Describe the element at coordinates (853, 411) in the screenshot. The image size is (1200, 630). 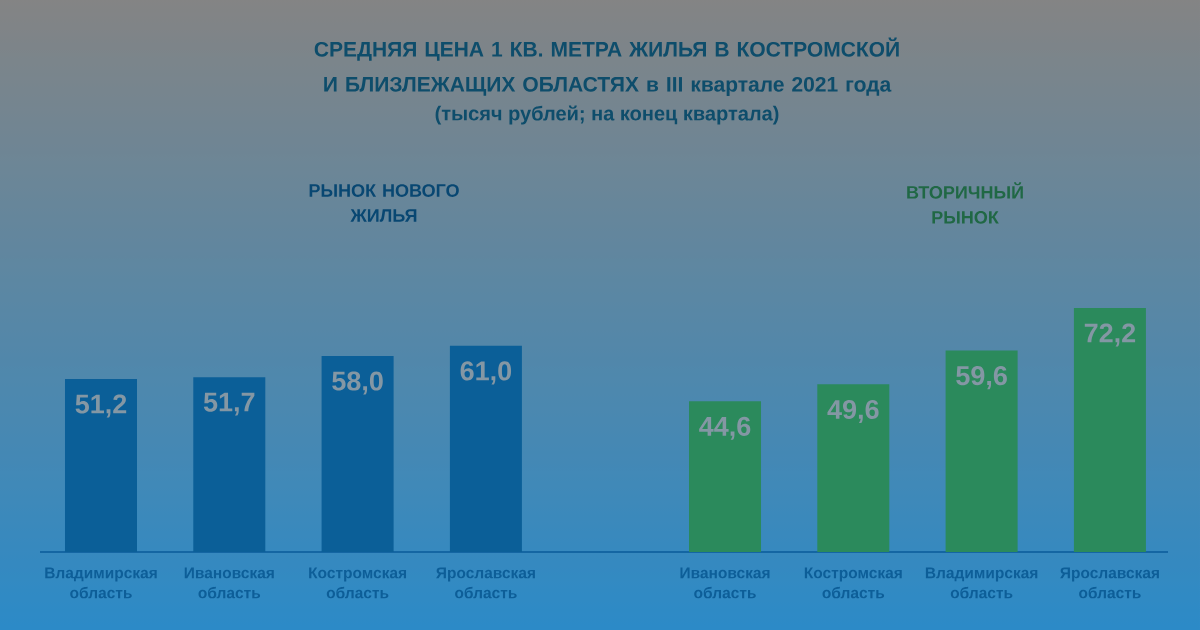
I see `data-label: 49,6` at that location.